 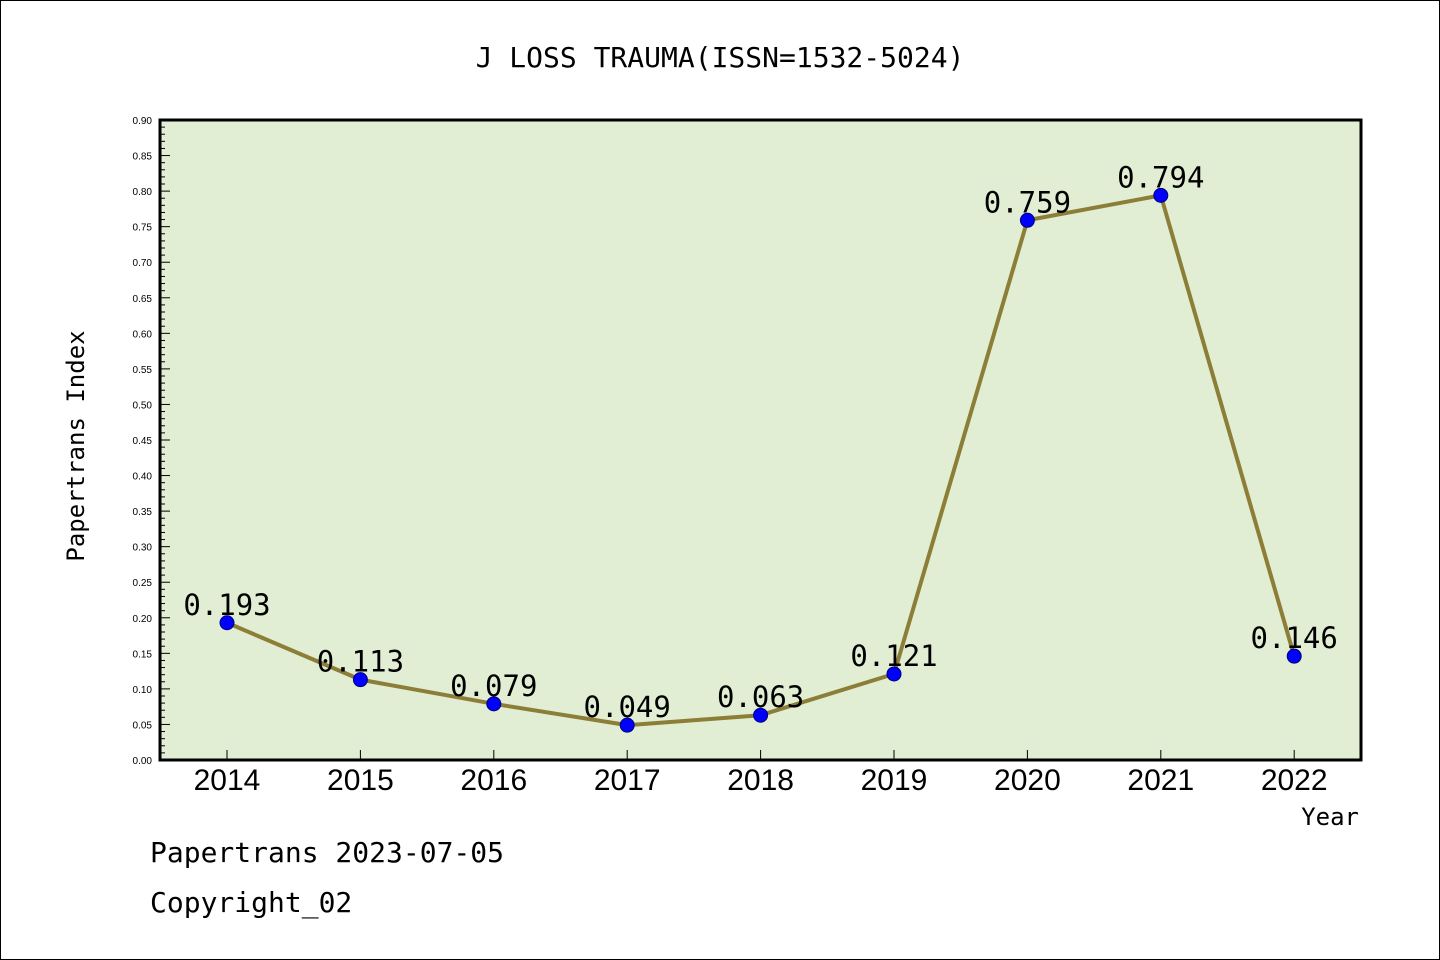 What do you see at coordinates (143, 334) in the screenshot?
I see `y-tick-label: 0.60` at bounding box center [143, 334].